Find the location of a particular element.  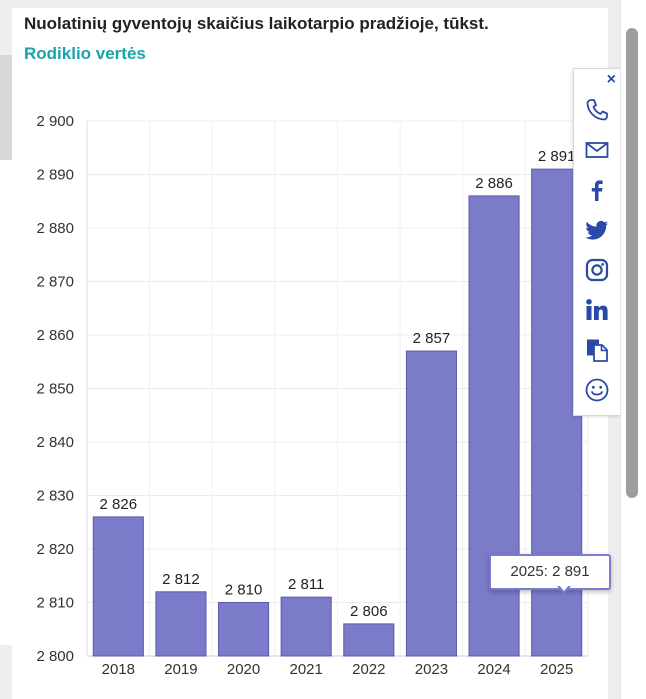

y-tick-label: 2 900 is located at coordinates (55, 121).